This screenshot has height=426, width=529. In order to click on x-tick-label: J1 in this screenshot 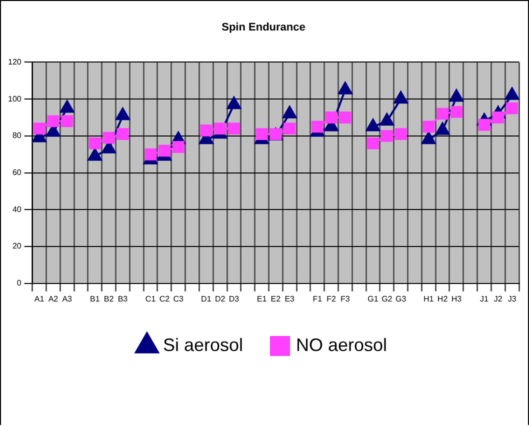, I will do `click(485, 299)`.